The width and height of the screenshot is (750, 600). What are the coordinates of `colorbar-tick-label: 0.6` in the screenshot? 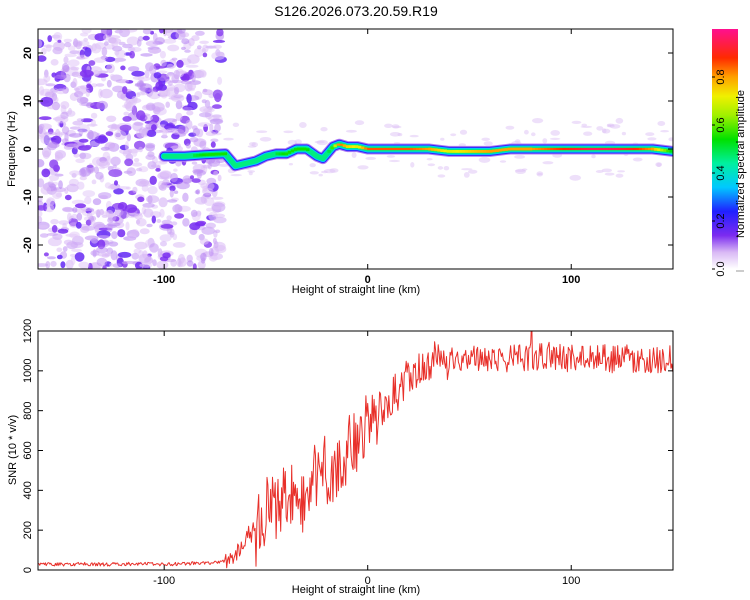 It's located at (721, 124).